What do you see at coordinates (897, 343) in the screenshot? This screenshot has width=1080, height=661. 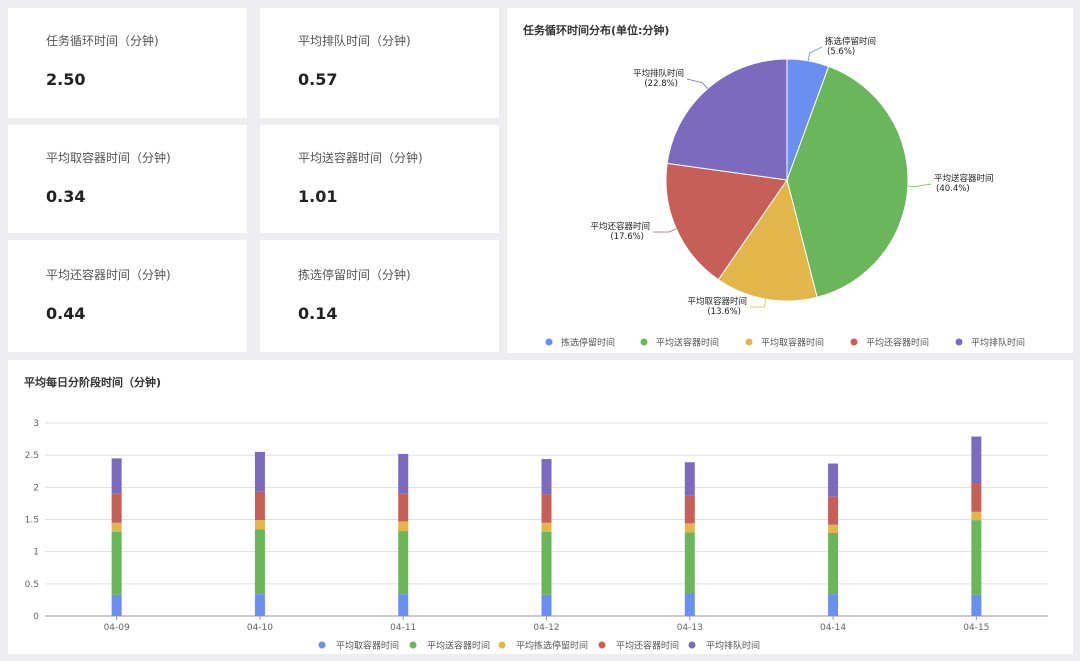 I see `pie-legend-label: 平均还容器时间` at bounding box center [897, 343].